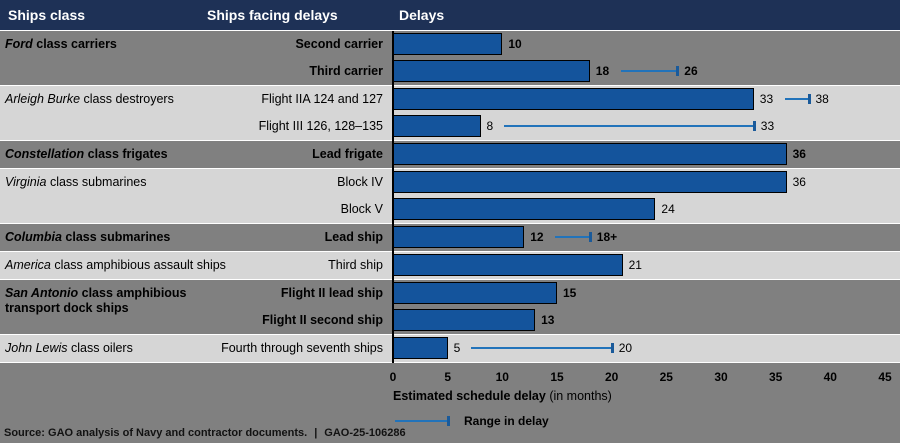 The width and height of the screenshot is (900, 443). Describe the element at coordinates (646, 320) in the screenshot. I see `bar-cell: 13` at that location.